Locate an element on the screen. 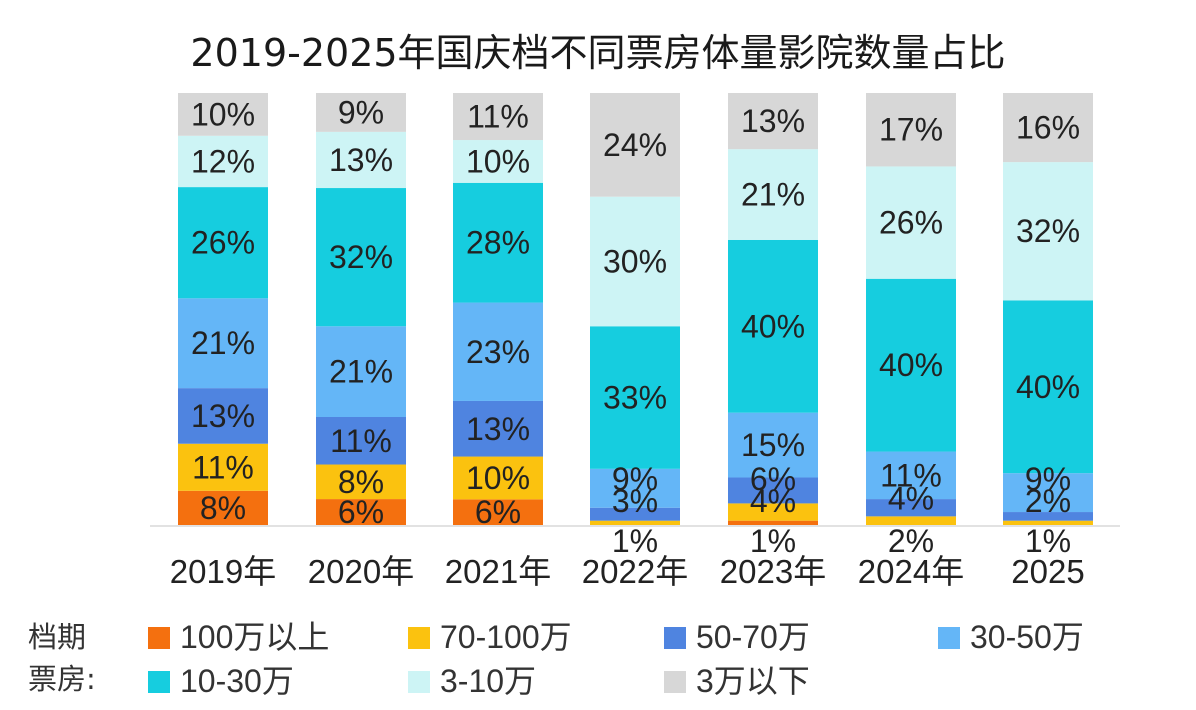 Image resolution: width=1196 pixels, height=710 pixels. bar-segment-6-2023 is located at coordinates (773, 194).